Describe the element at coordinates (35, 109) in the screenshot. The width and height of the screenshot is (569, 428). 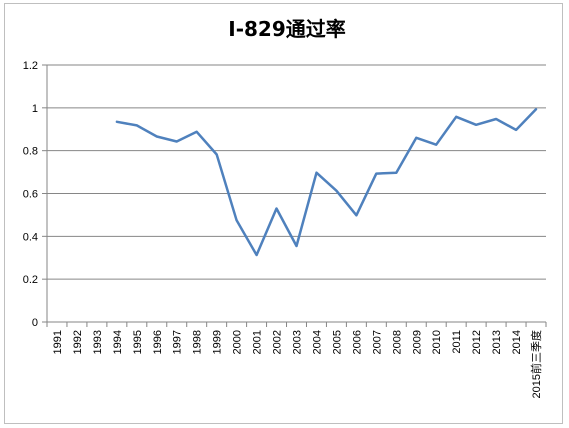
I see `y-tick-label: 1` at that location.